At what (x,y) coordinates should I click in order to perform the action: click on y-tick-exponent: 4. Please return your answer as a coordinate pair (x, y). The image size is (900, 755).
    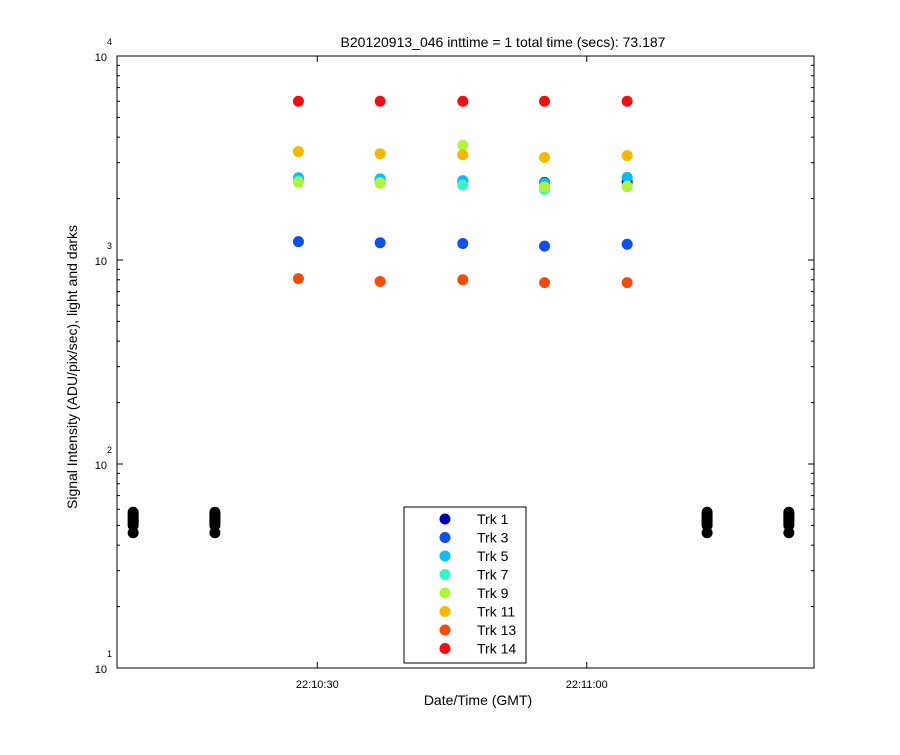
    Looking at the image, I should click on (109, 42).